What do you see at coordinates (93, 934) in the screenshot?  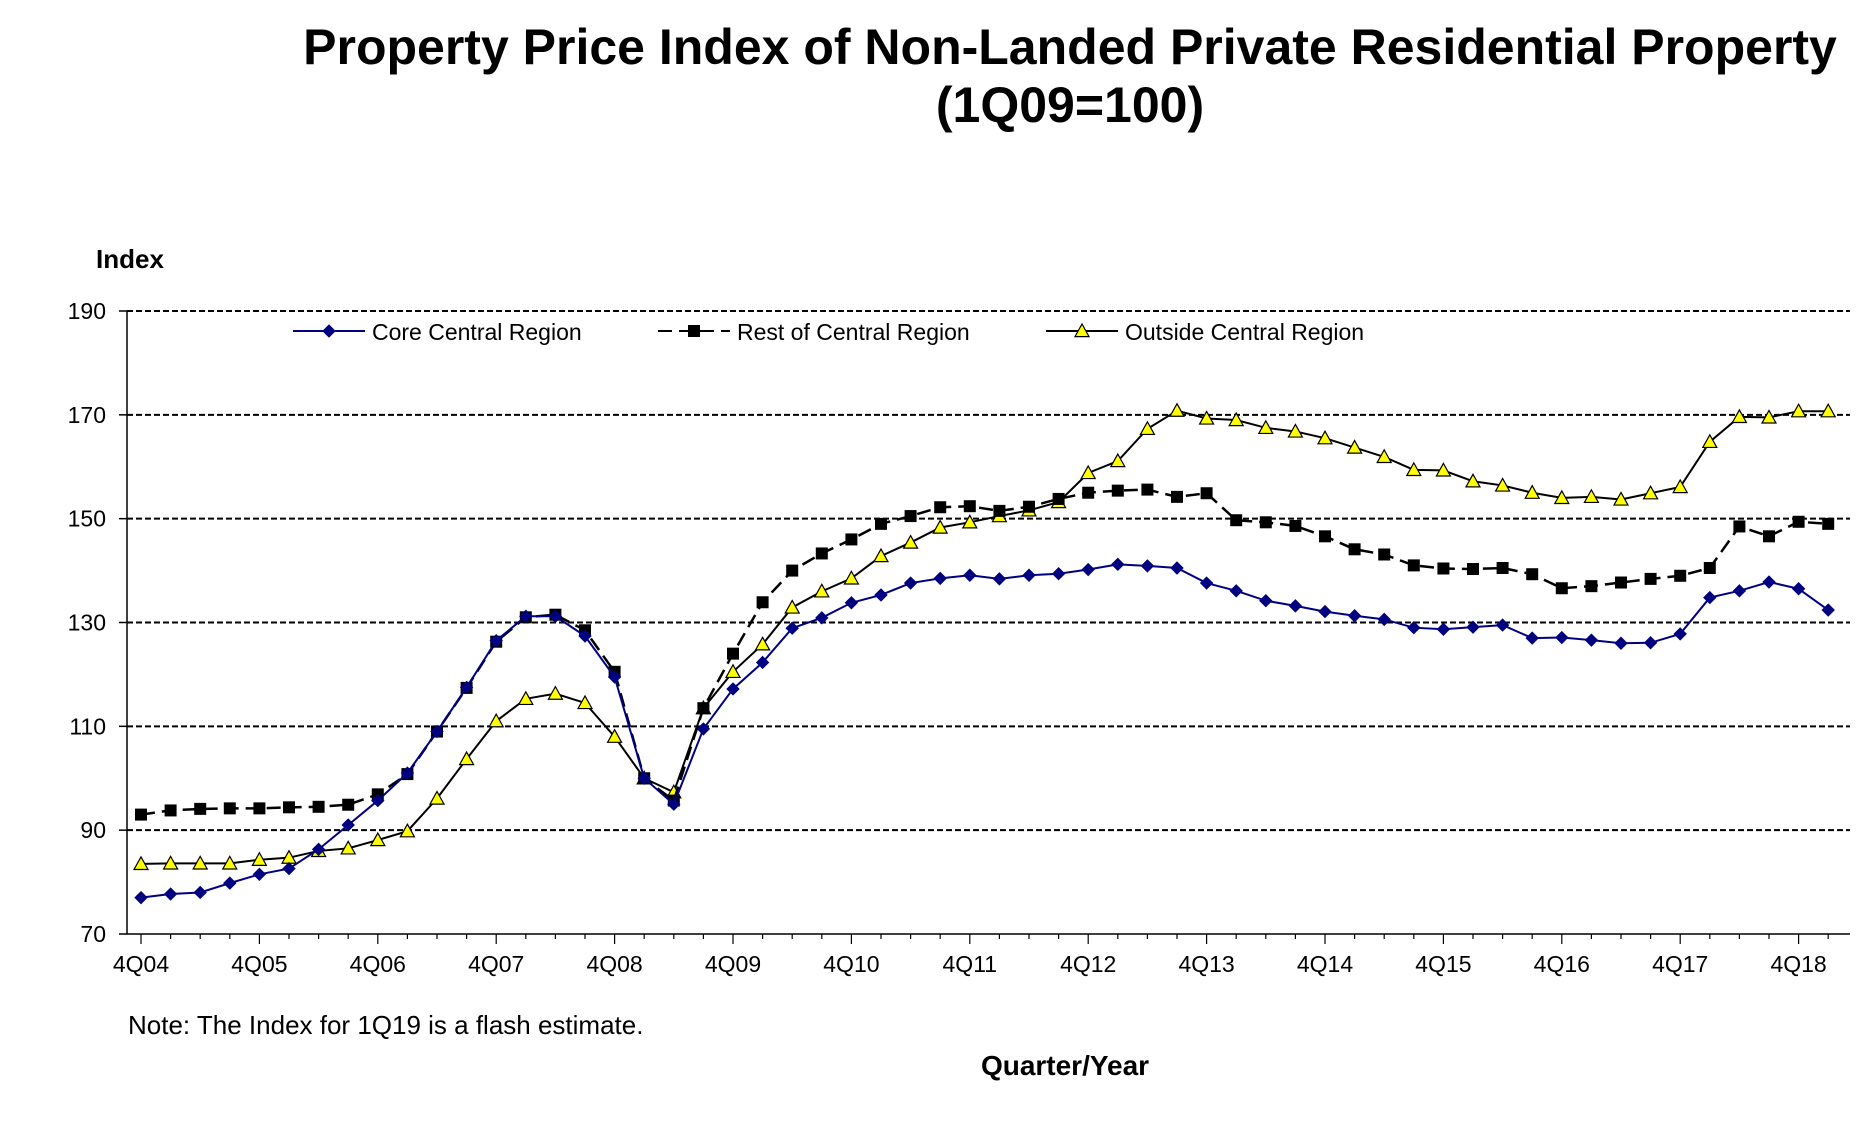 I see `y-tick-label: 70` at bounding box center [93, 934].